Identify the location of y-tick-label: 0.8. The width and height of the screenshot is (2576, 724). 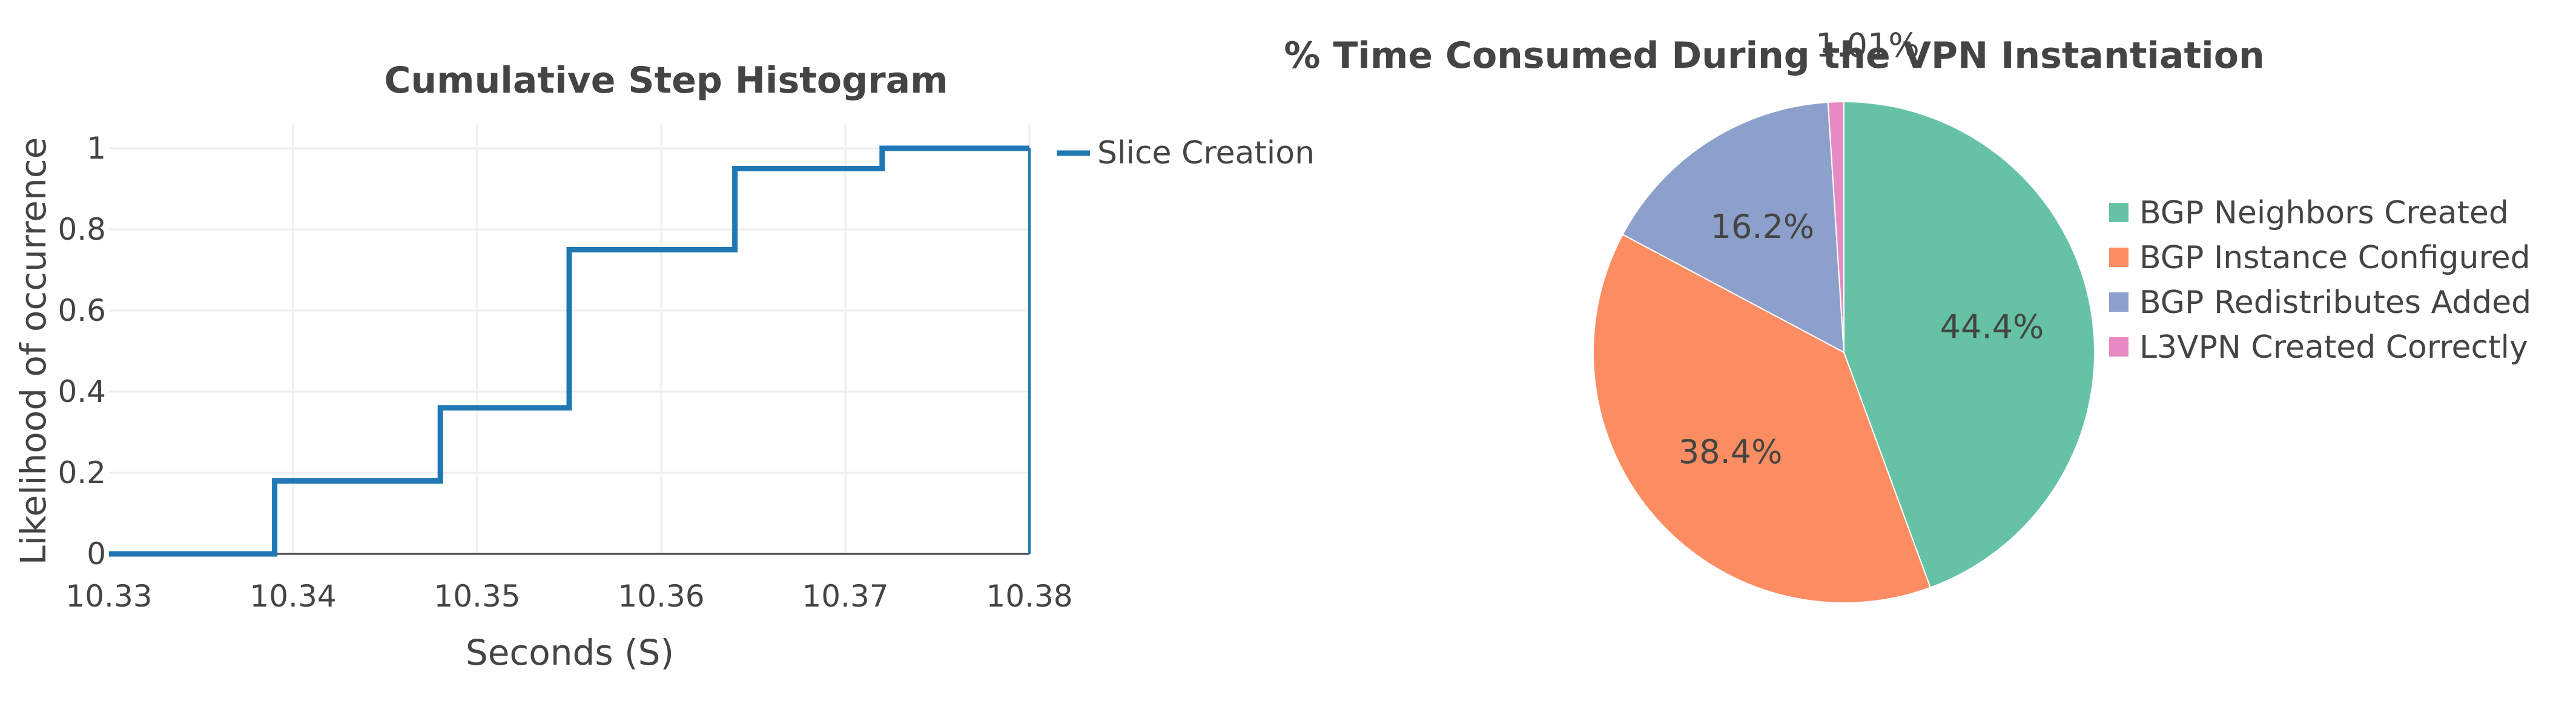
(82, 229).